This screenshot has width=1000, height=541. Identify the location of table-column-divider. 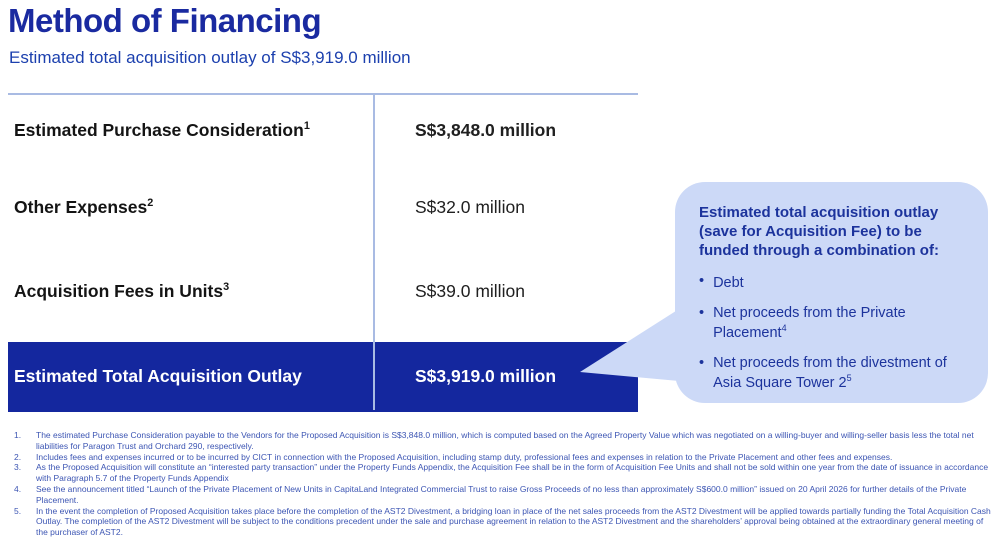
(374, 252).